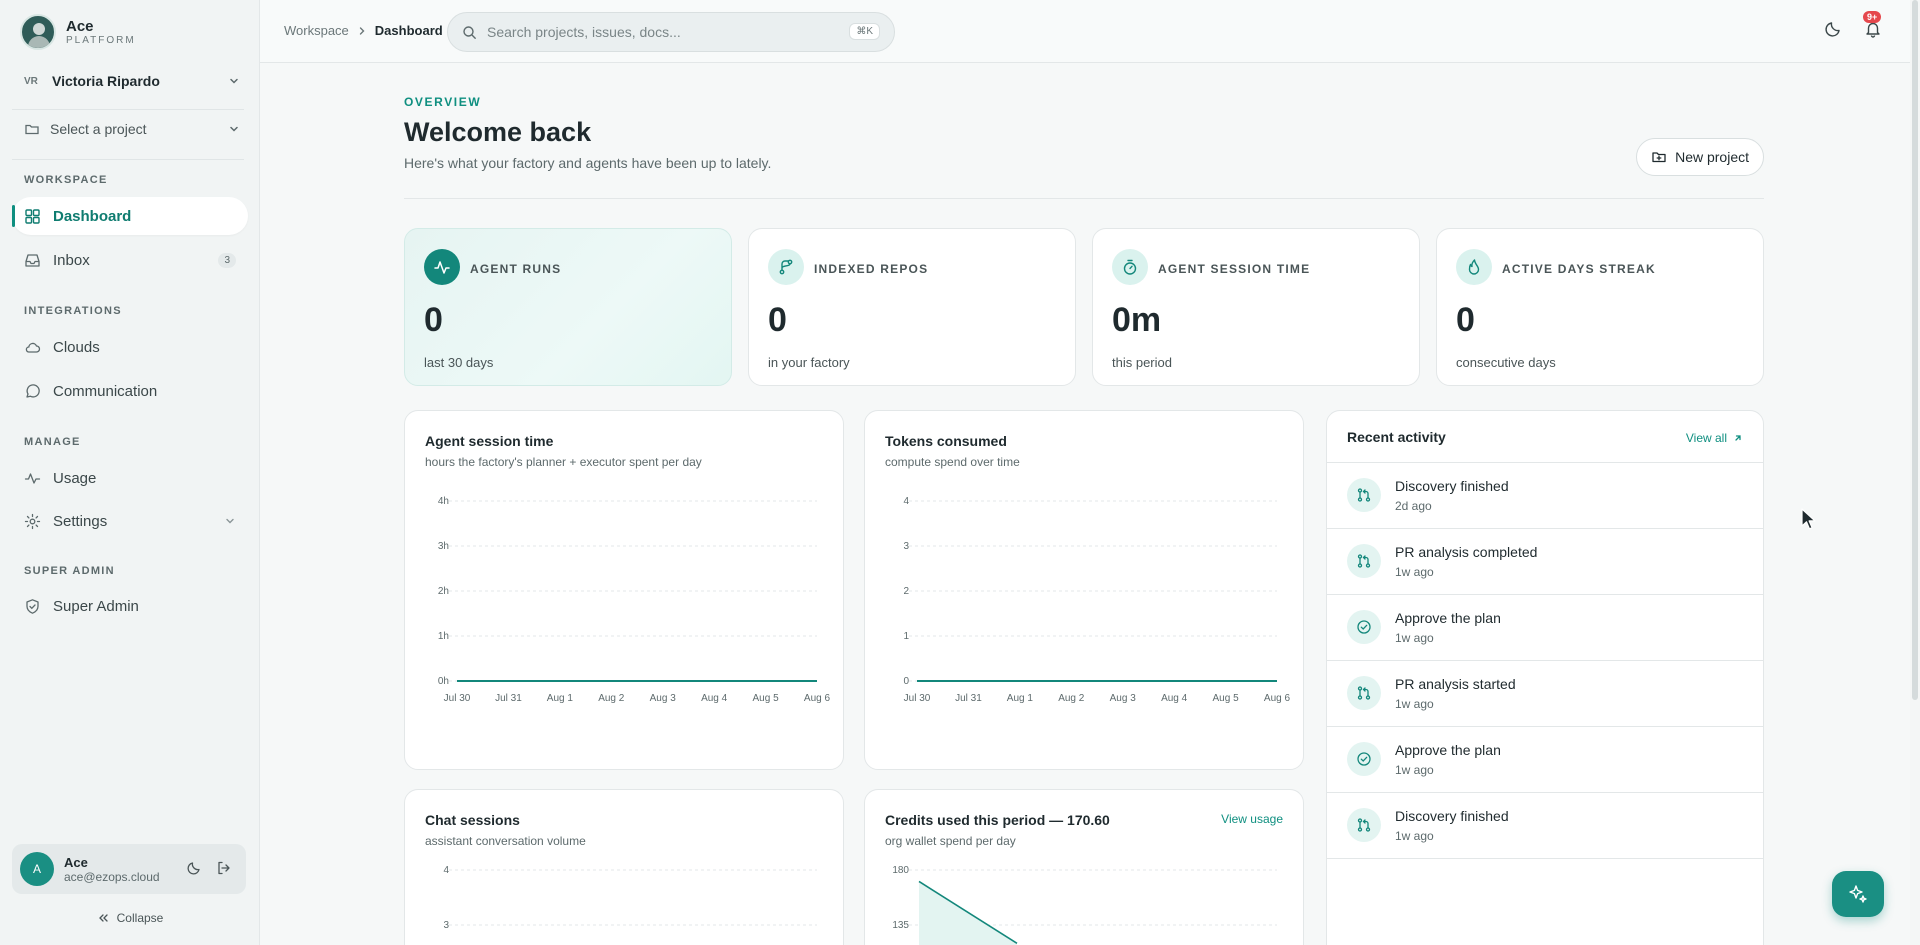  Describe the element at coordinates (1545, 496) in the screenshot. I see `activity-item: Discovery finished 2d ago` at that location.